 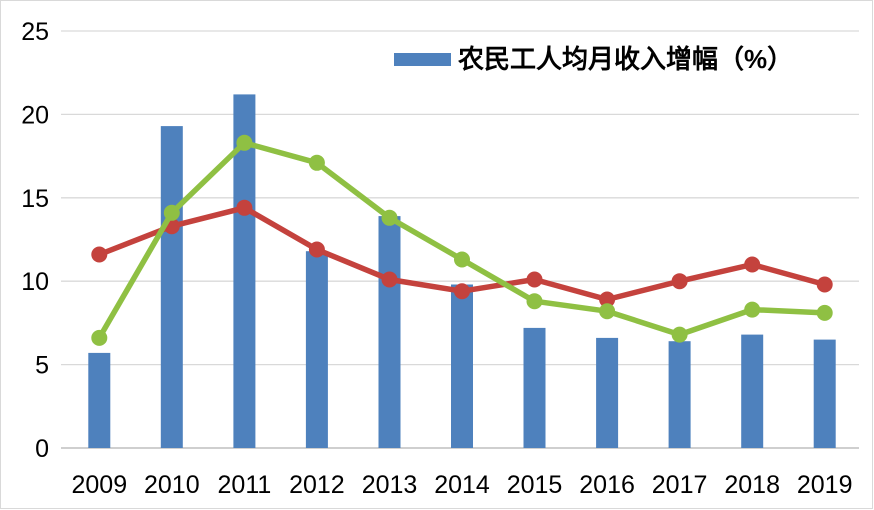 I want to click on marker-line-green-2015, so click(x=534, y=301).